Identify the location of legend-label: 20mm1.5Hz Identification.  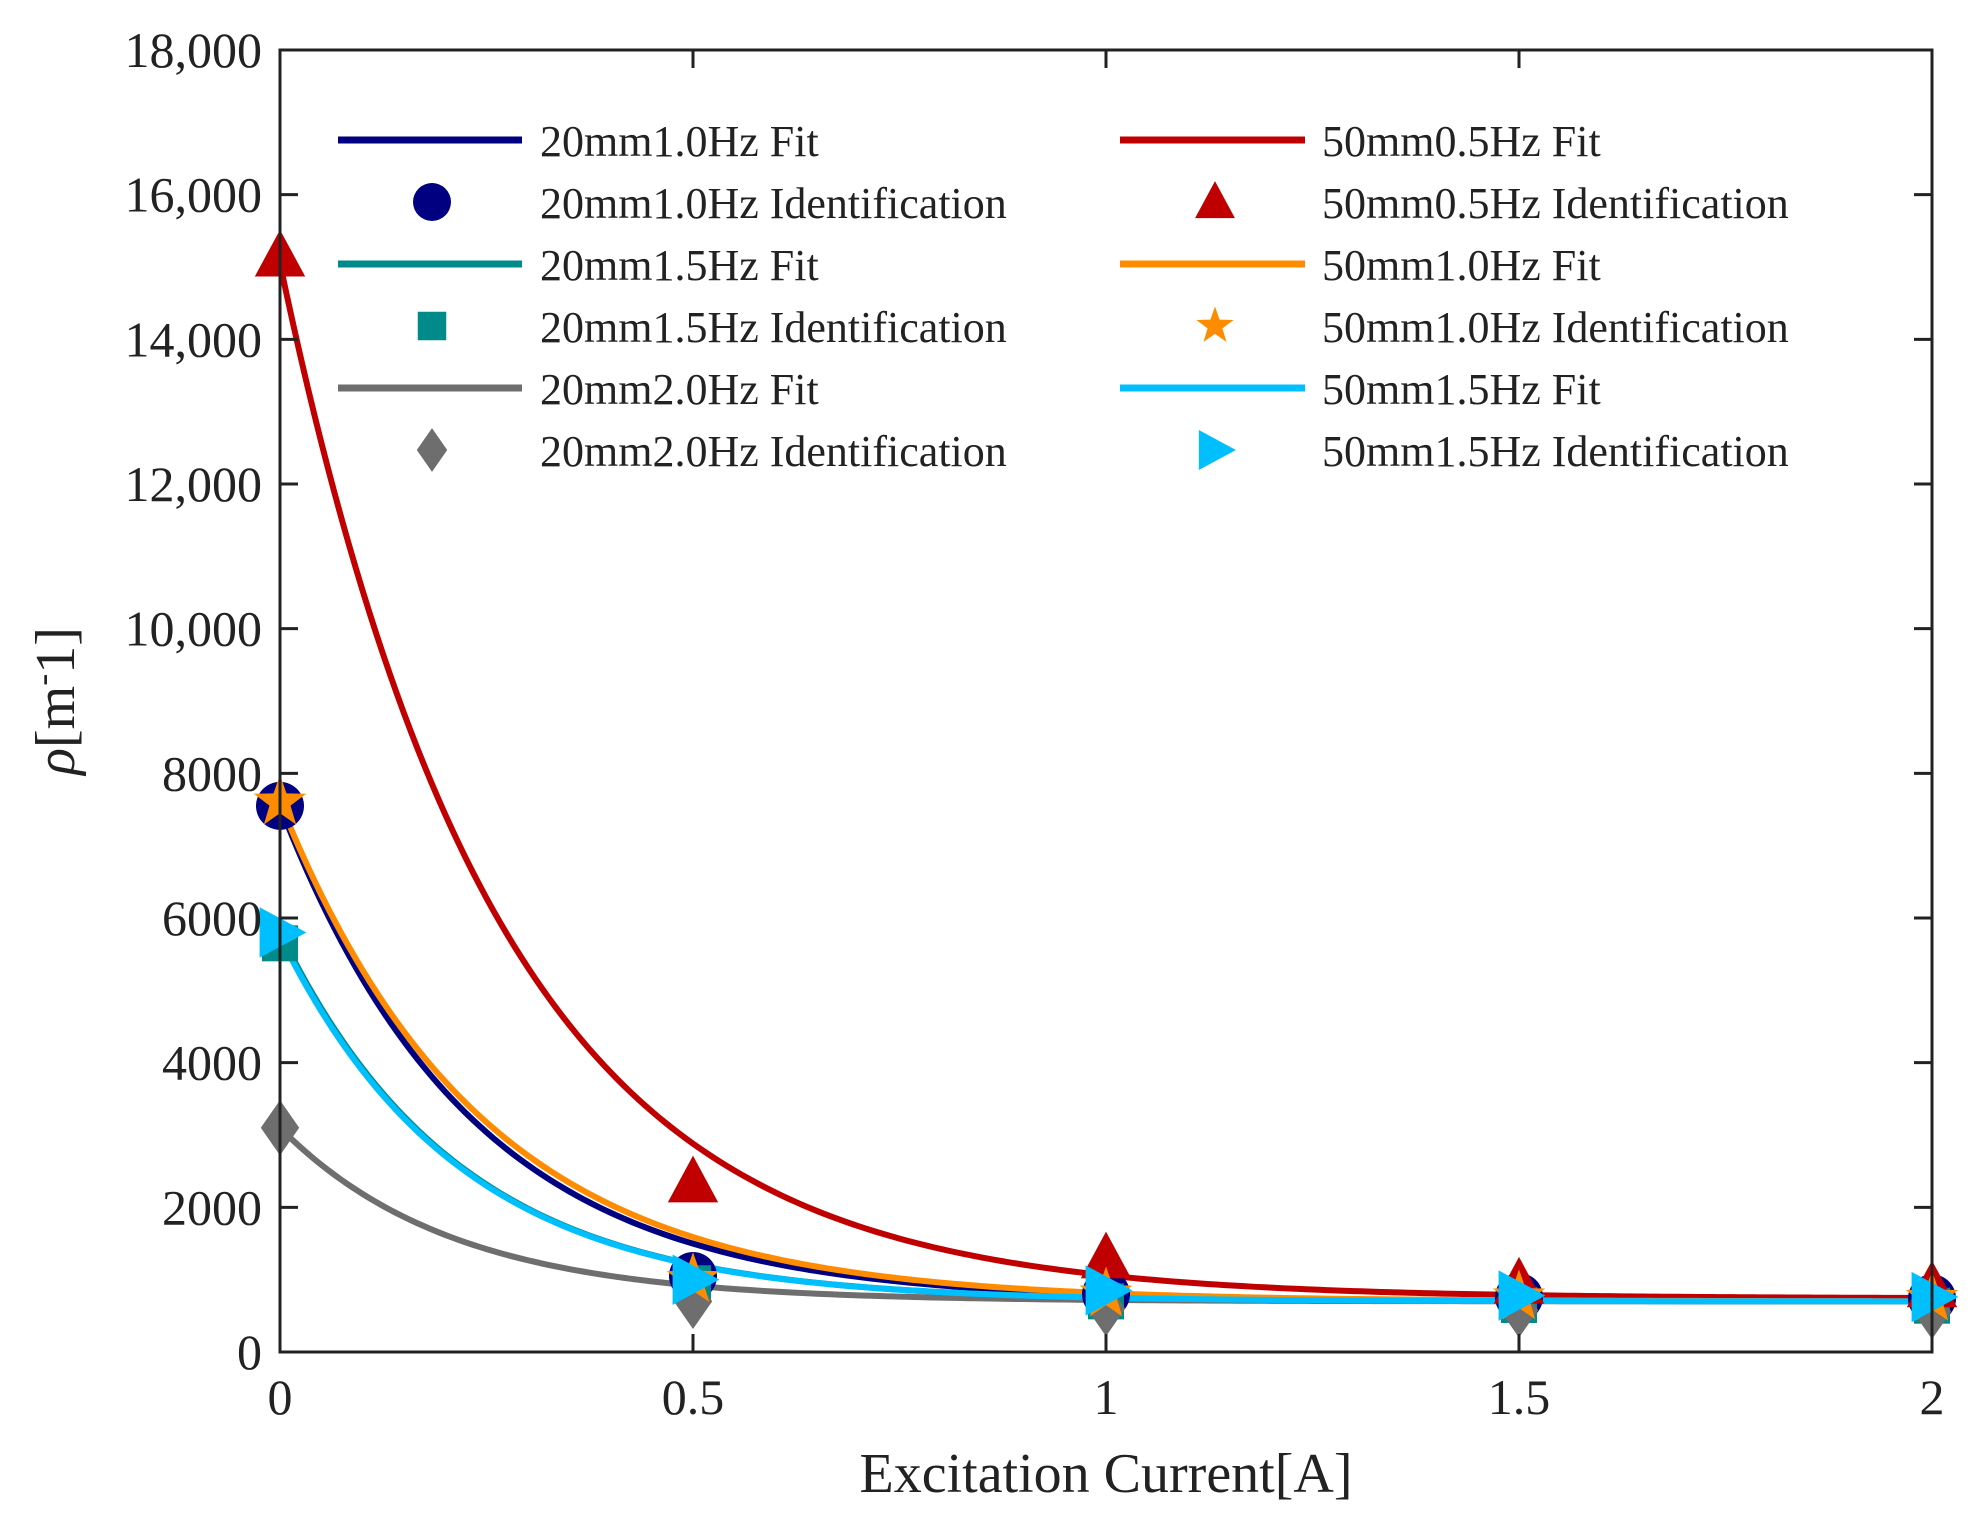
(773, 327).